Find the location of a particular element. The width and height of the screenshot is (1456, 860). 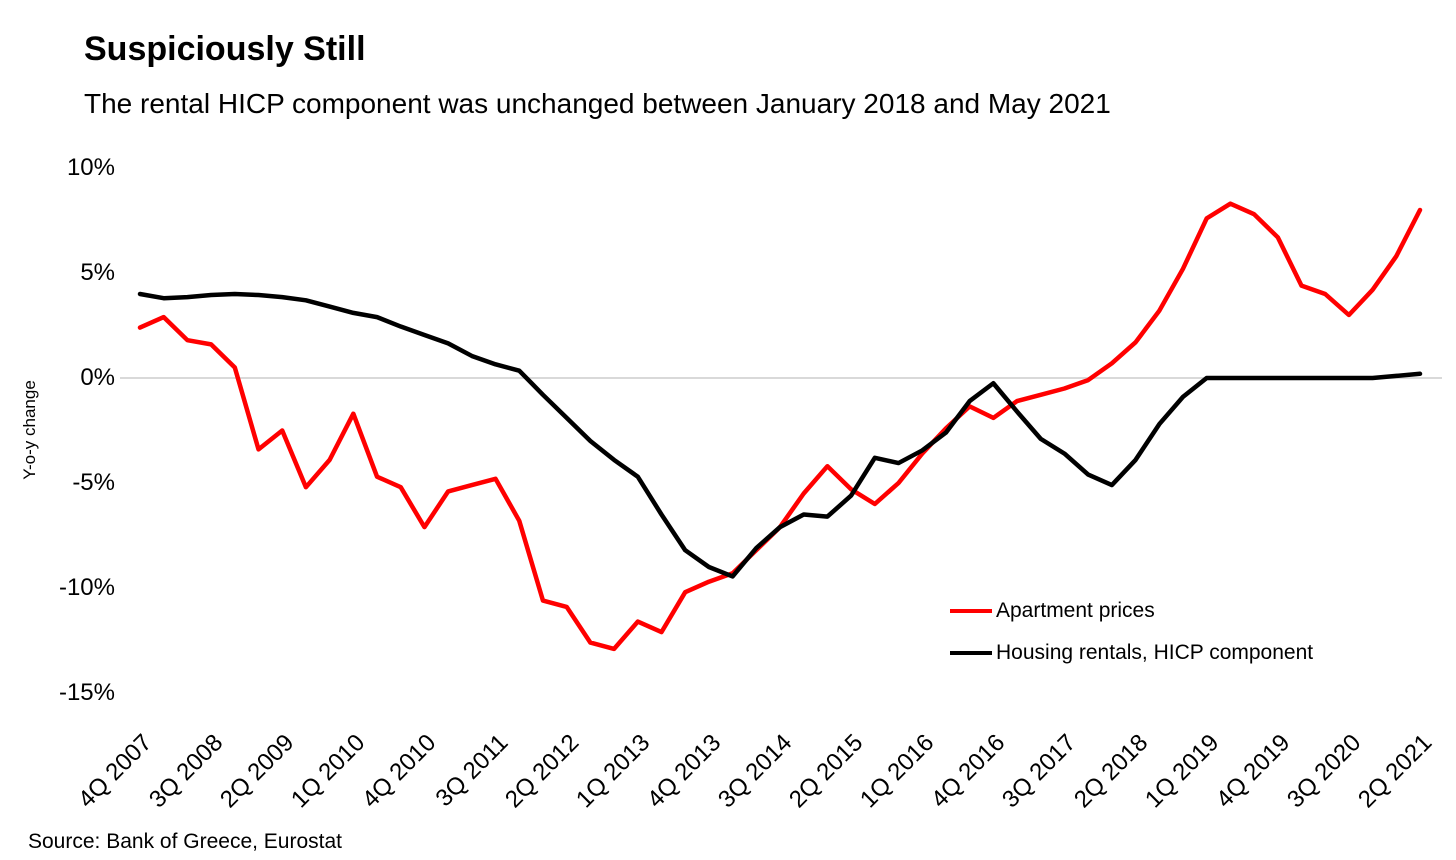

source-note: Source: Bank of Greece, Eurostat is located at coordinates (185, 841).